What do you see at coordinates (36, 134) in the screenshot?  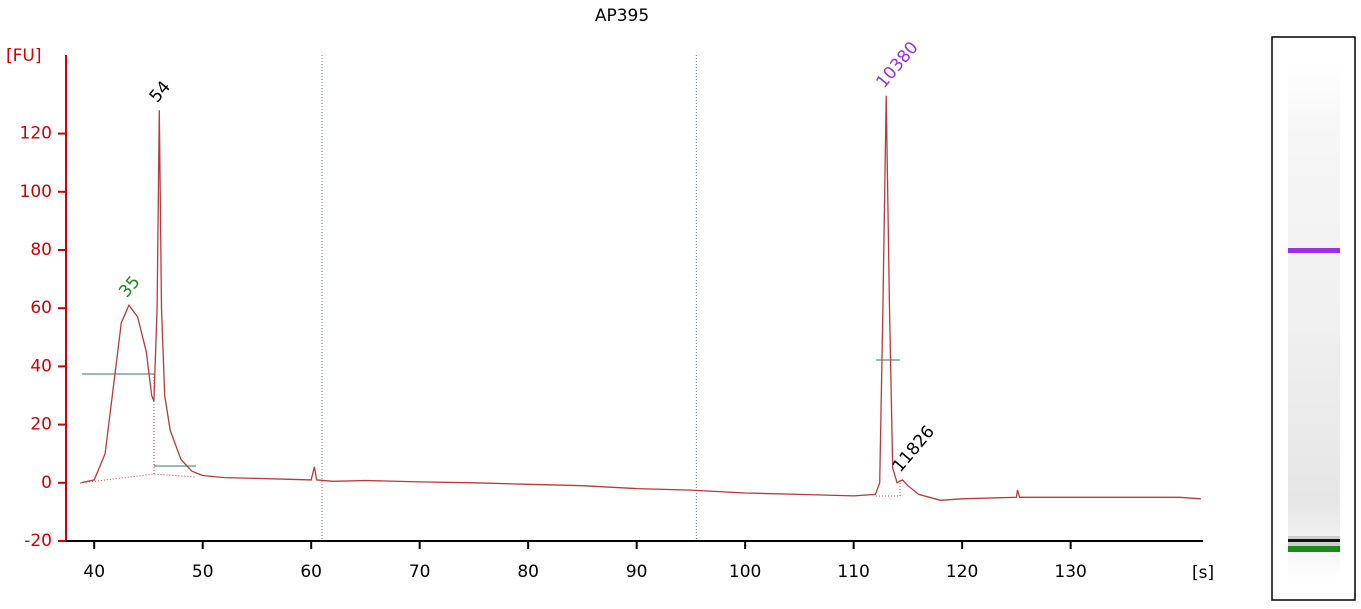 I see `y-tick-label: 120` at bounding box center [36, 134].